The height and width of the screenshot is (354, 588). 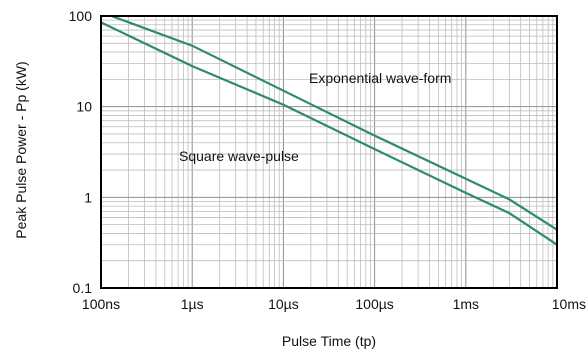 I want to click on annotation-exponential-wave-form: Exponential wave-form, so click(x=380, y=78).